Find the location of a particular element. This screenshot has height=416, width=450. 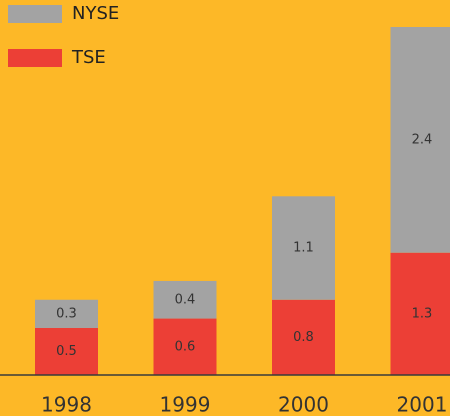

value-label: 1.3 is located at coordinates (422, 313).